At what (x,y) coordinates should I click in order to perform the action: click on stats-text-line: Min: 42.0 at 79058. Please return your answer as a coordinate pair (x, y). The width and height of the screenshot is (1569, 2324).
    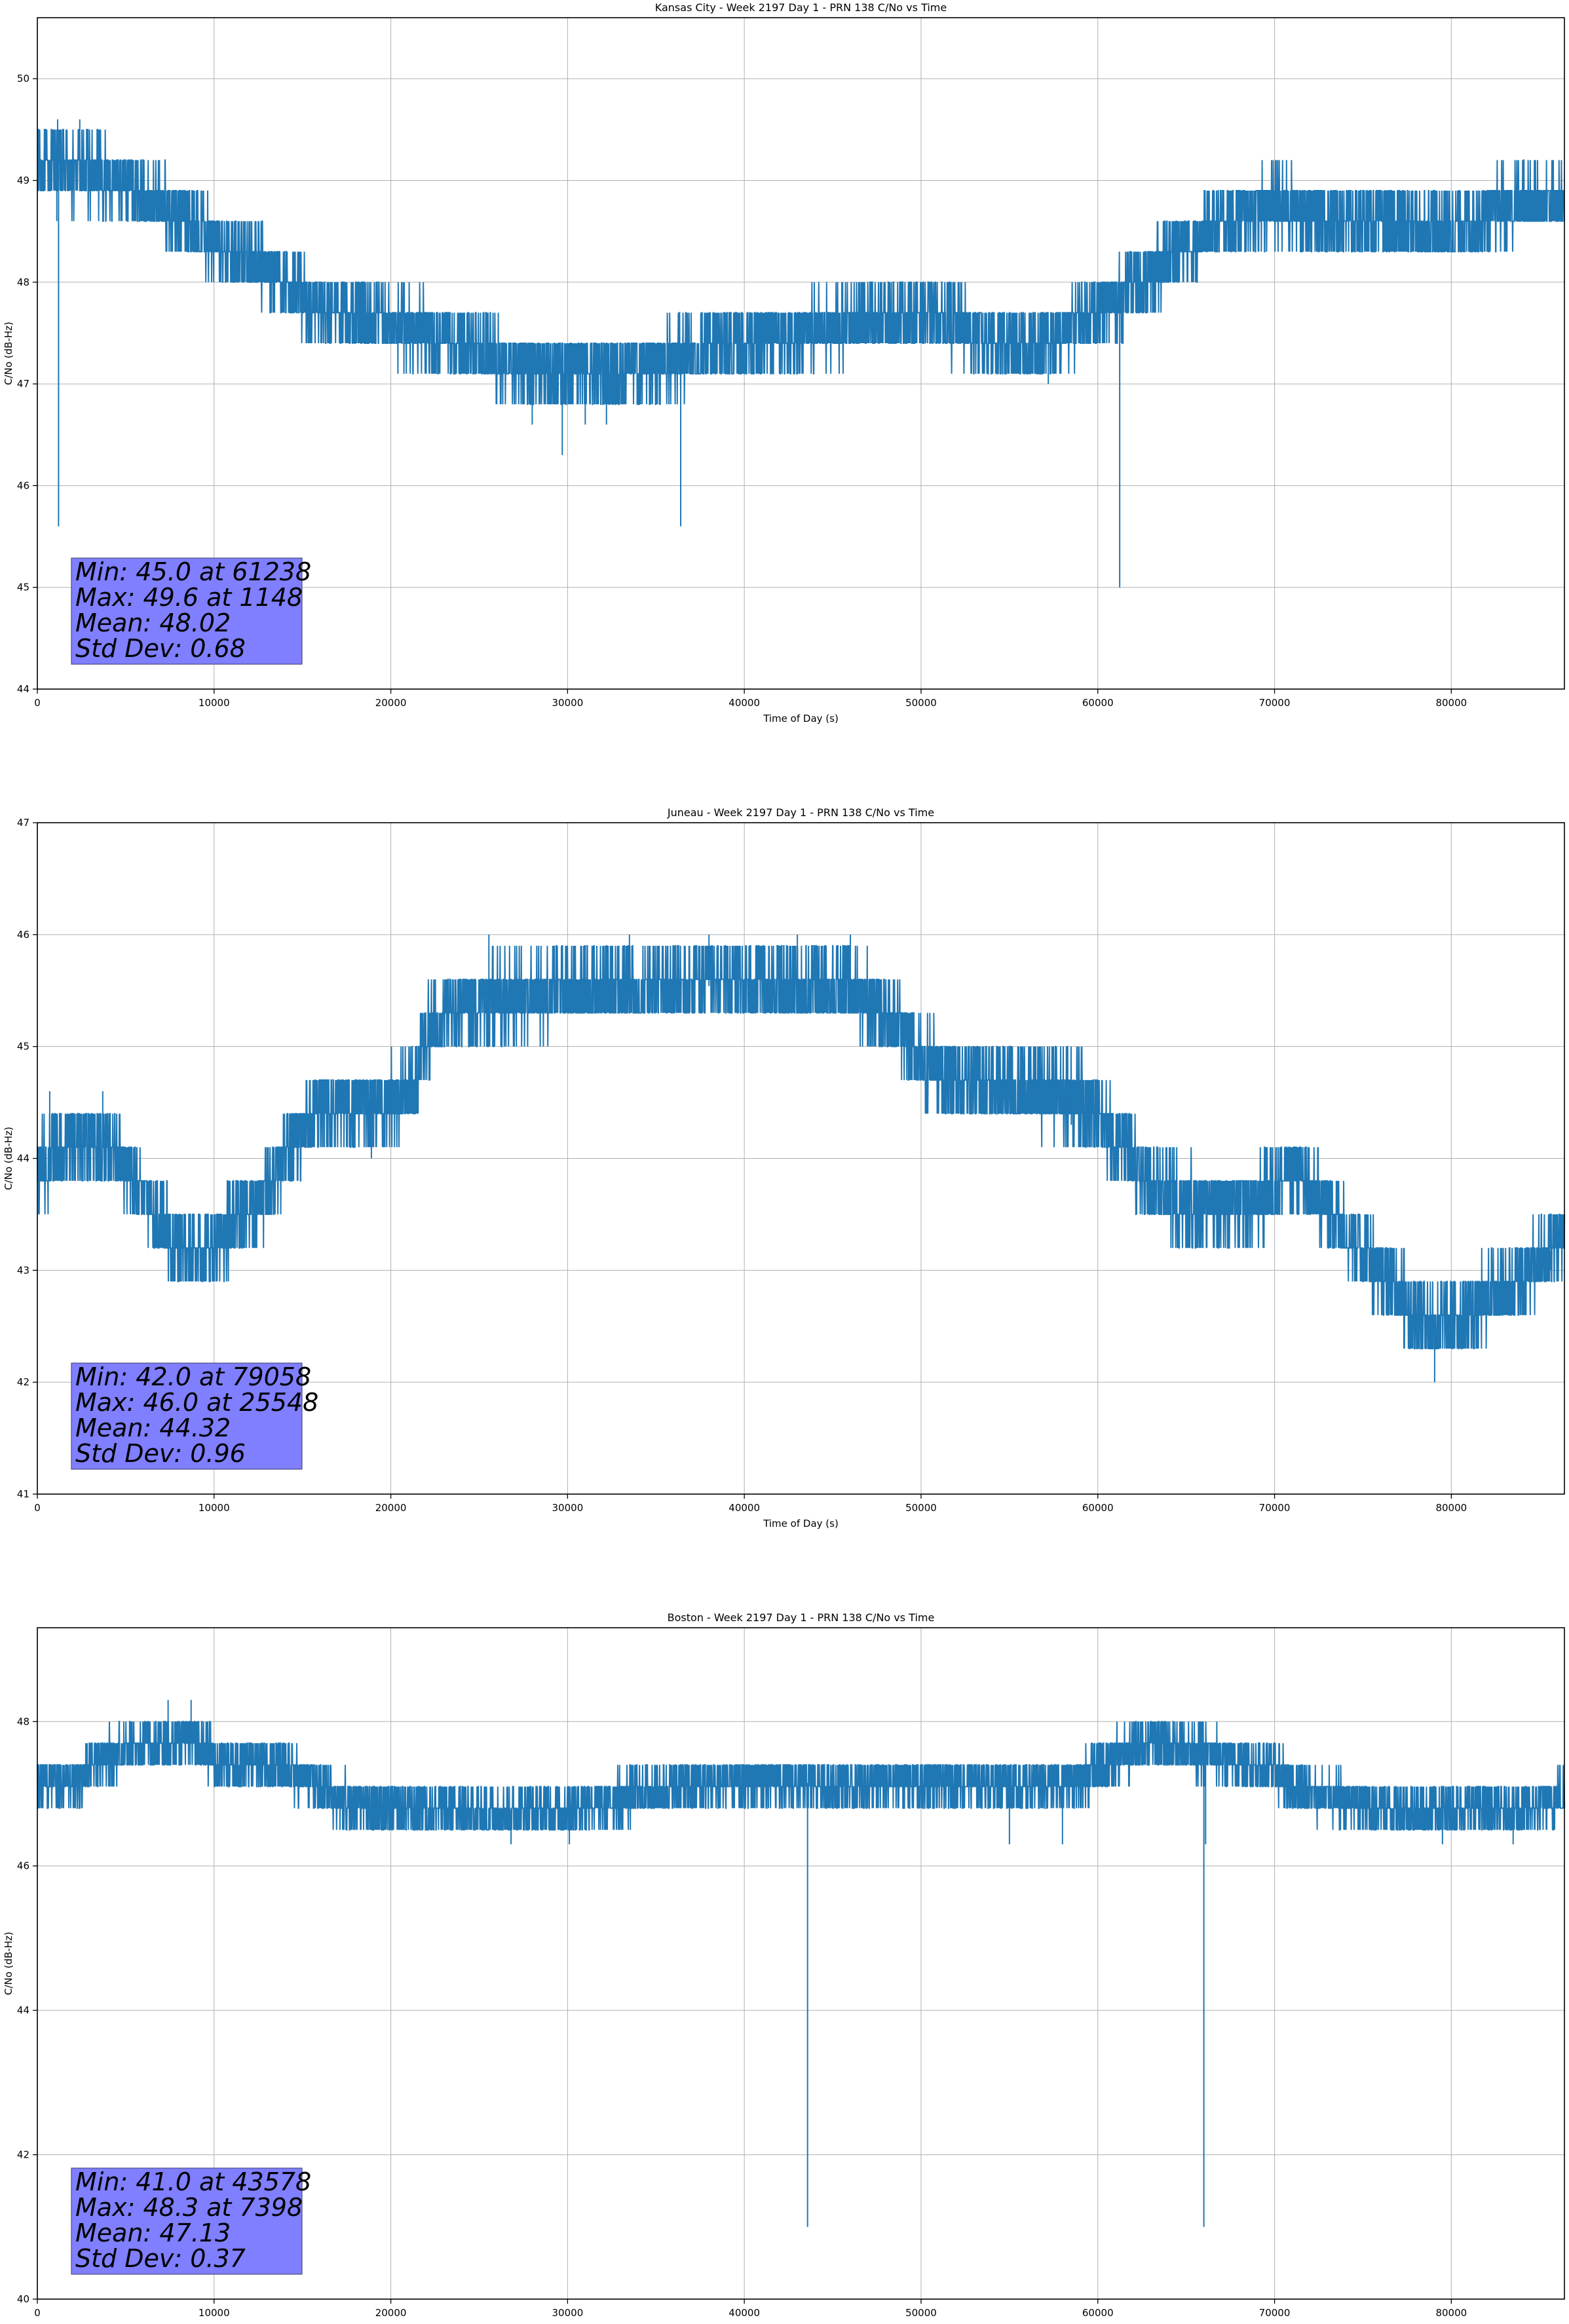
    Looking at the image, I should click on (193, 1376).